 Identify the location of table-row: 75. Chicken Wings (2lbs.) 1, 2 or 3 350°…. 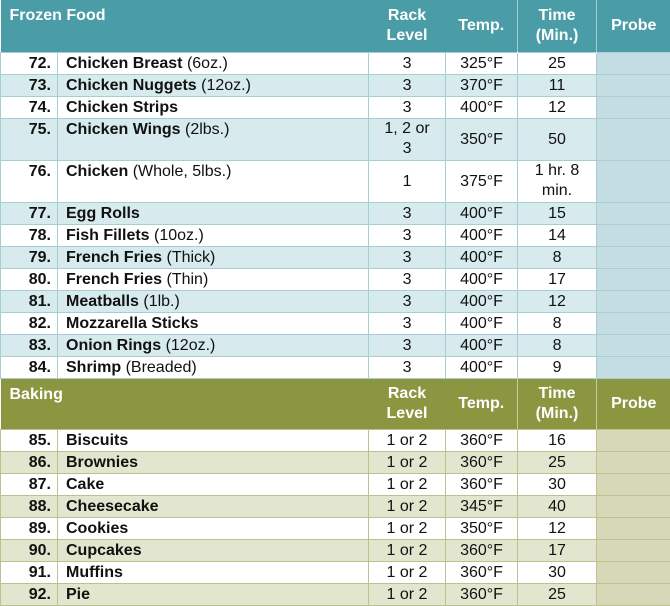
(335, 139).